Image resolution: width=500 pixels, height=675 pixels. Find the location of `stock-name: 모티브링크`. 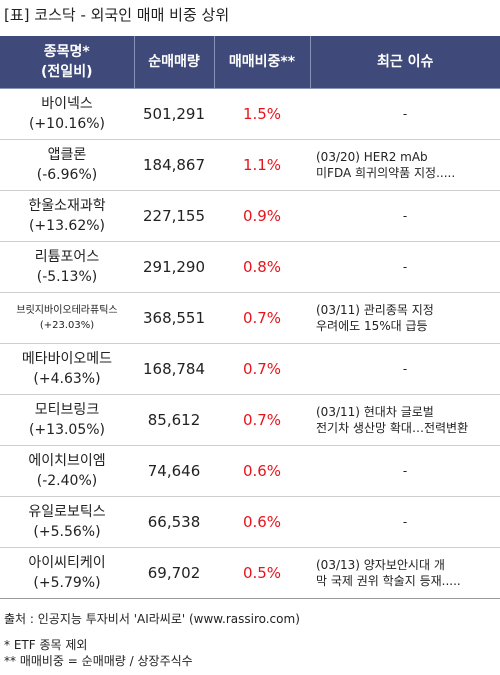

stock-name: 모티브링크 is located at coordinates (67, 410).